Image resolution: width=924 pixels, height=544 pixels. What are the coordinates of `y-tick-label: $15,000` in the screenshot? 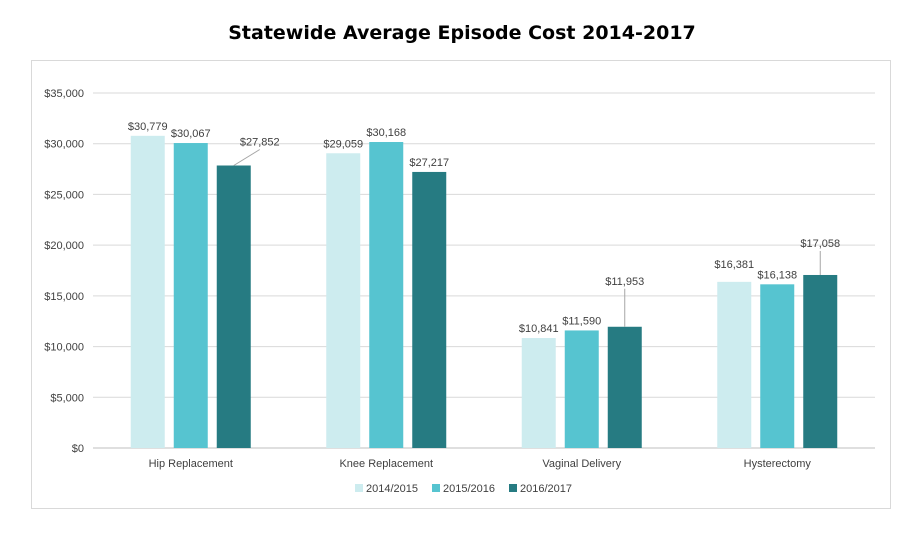 It's located at (64, 297).